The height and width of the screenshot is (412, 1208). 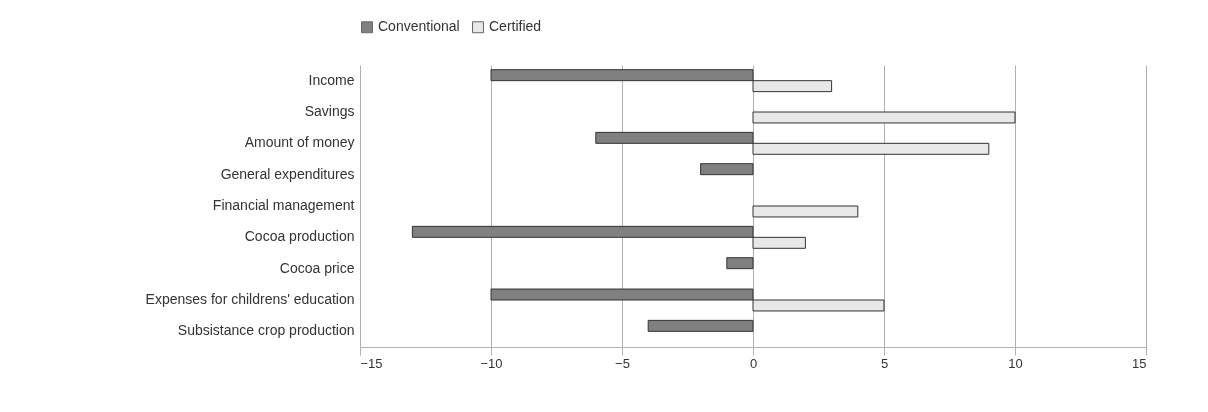 What do you see at coordinates (266, 330) in the screenshot?
I see `y-tick-label: Subsistance crop production` at bounding box center [266, 330].